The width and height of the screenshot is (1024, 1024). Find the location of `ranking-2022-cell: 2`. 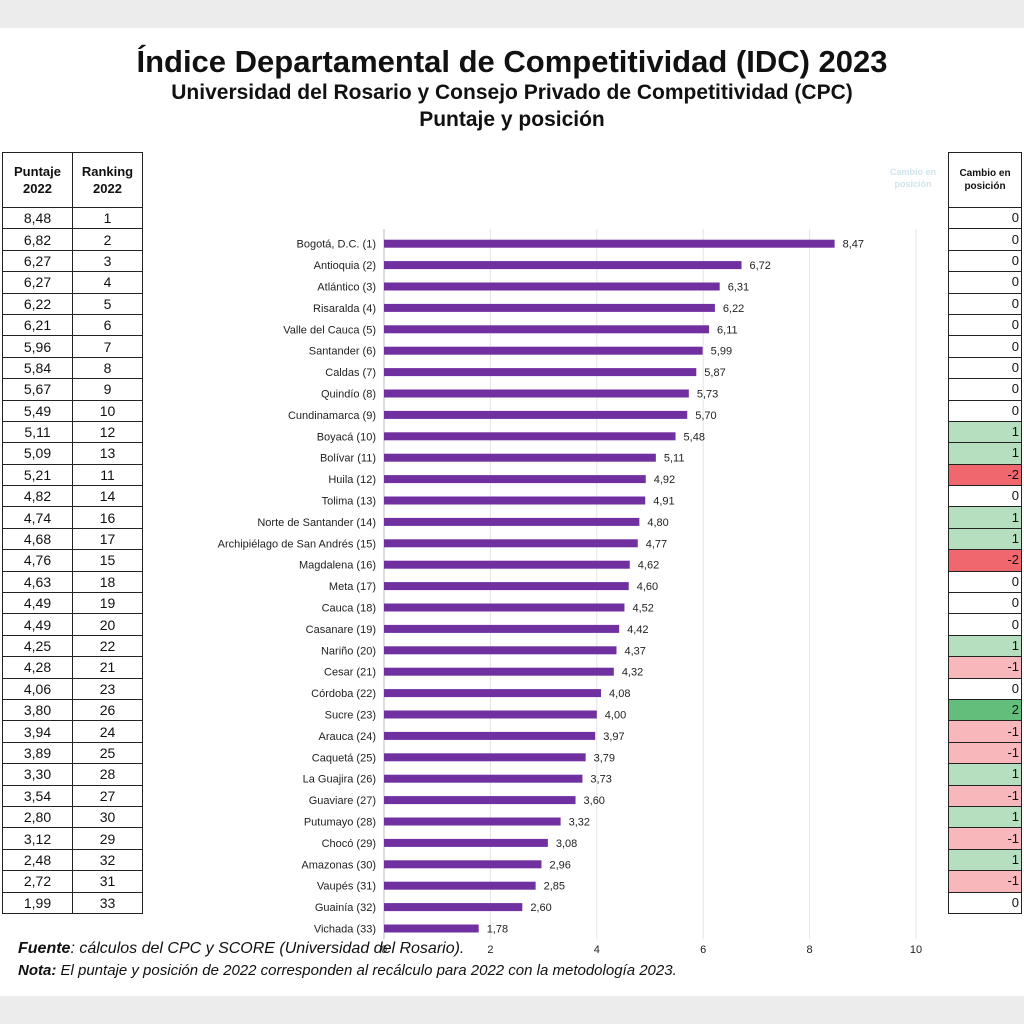

ranking-2022-cell: 2 is located at coordinates (107, 239).